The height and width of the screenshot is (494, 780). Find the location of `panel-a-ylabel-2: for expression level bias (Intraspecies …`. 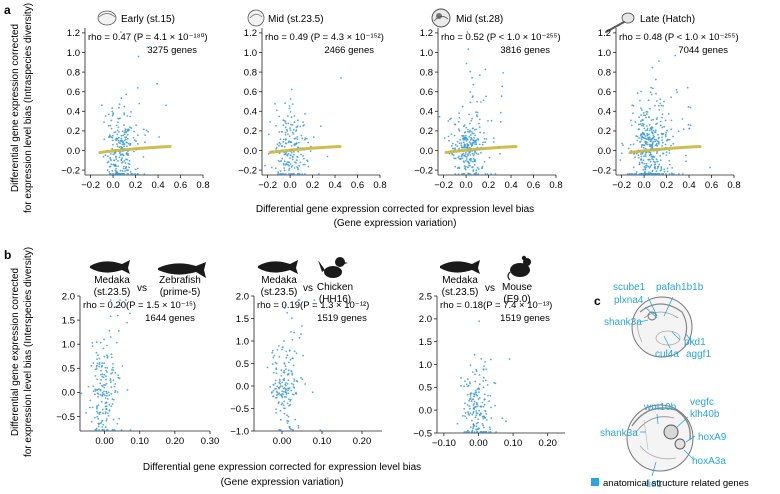

panel-a-ylabel-2: for expression level bias (Intraspecies … is located at coordinates (28, 108).